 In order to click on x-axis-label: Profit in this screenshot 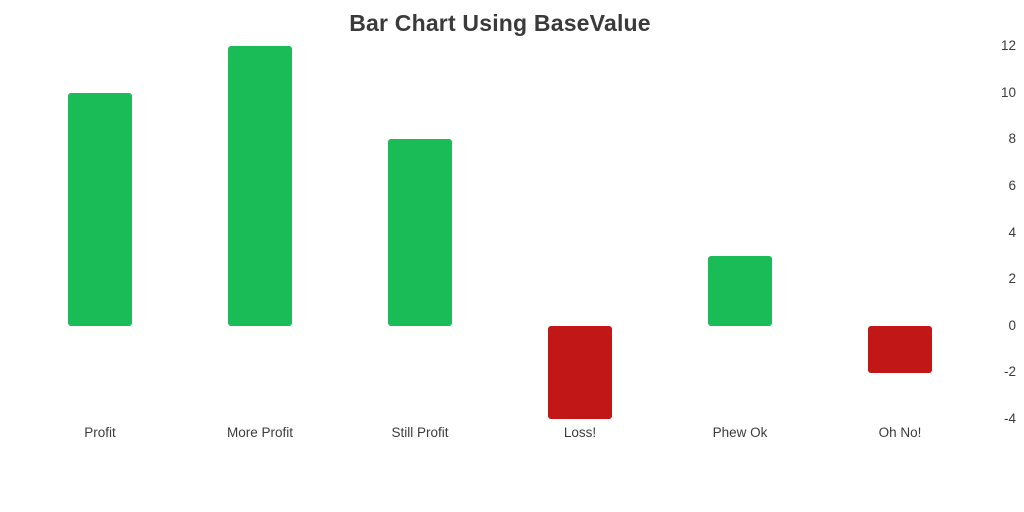, I will do `click(100, 432)`.